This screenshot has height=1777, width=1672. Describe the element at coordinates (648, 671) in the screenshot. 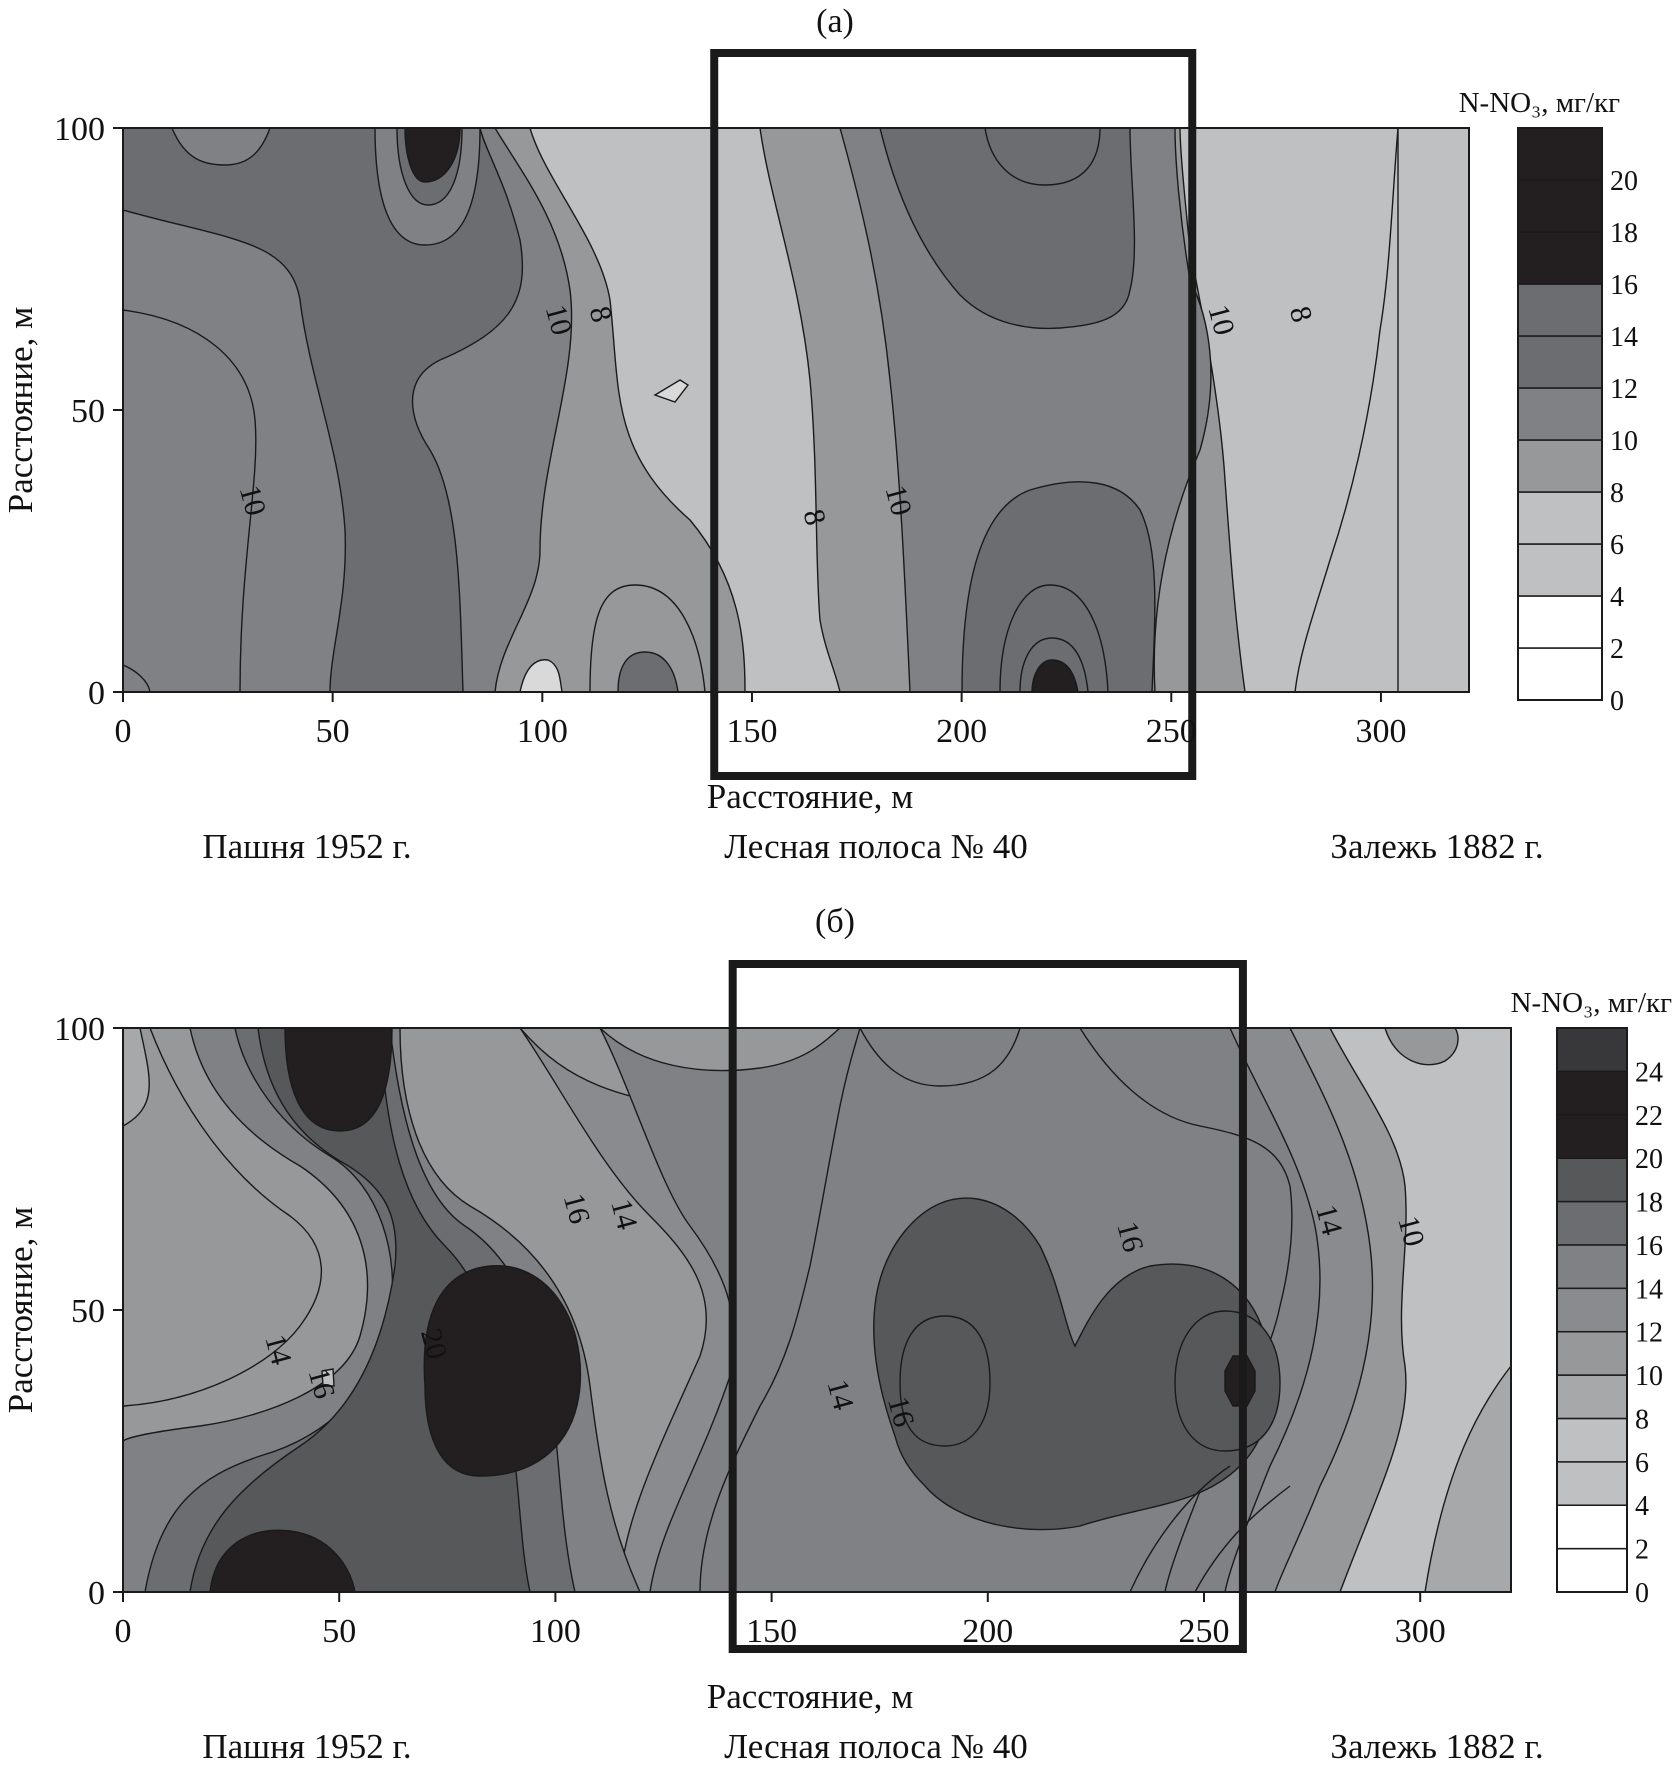

I see `band-10-12-bottom-mid` at that location.